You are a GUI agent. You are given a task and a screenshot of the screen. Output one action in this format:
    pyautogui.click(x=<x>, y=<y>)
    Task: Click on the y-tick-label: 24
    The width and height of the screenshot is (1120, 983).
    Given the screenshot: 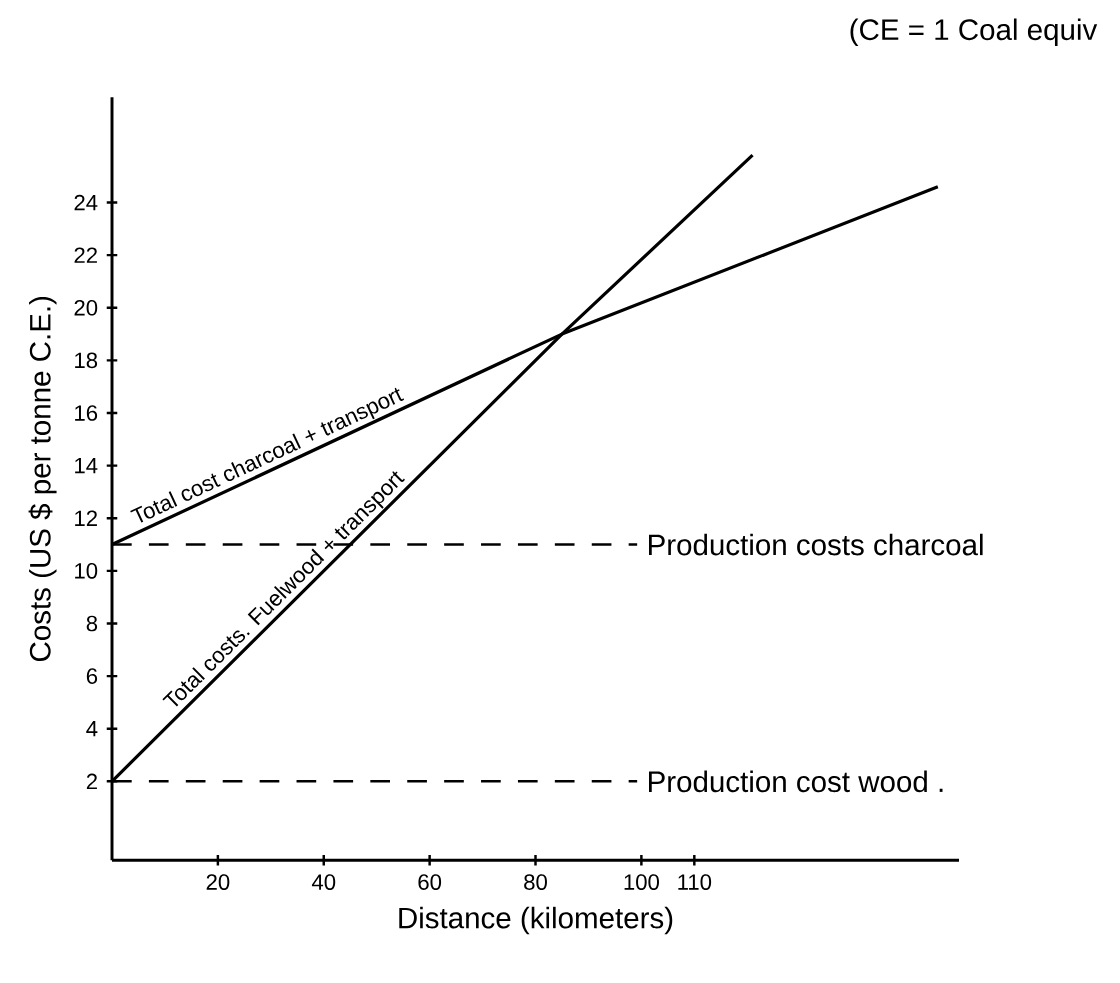 What is the action you would take?
    pyautogui.click(x=86, y=202)
    